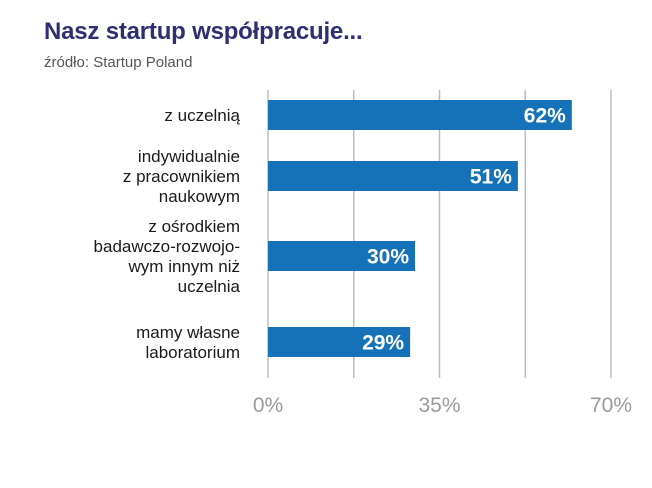 Image resolution: width=652 pixels, height=488 pixels. What do you see at coordinates (268, 405) in the screenshot?
I see `x-tick-label-0: 0%` at bounding box center [268, 405].